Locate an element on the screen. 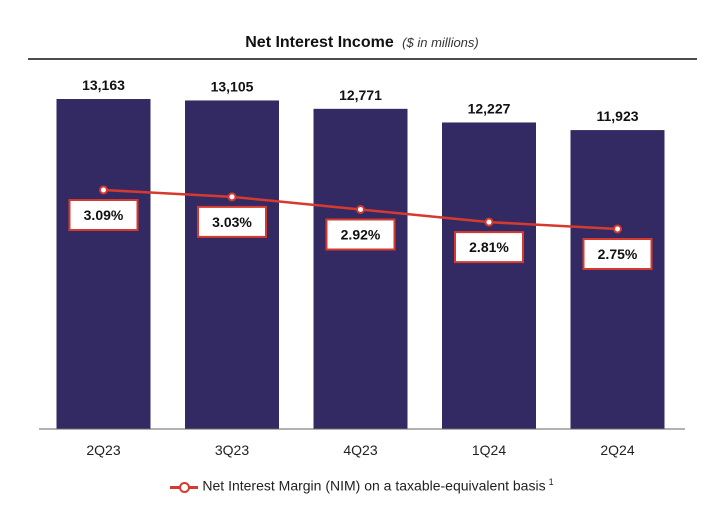  bar-2Q24 is located at coordinates (617, 279).